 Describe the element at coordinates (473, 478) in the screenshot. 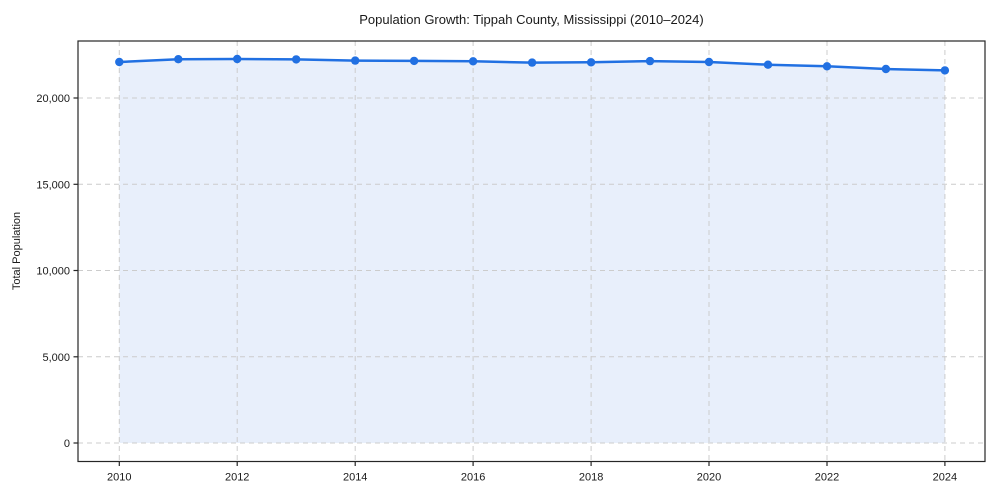

I see `x-tick-label: 2016` at that location.